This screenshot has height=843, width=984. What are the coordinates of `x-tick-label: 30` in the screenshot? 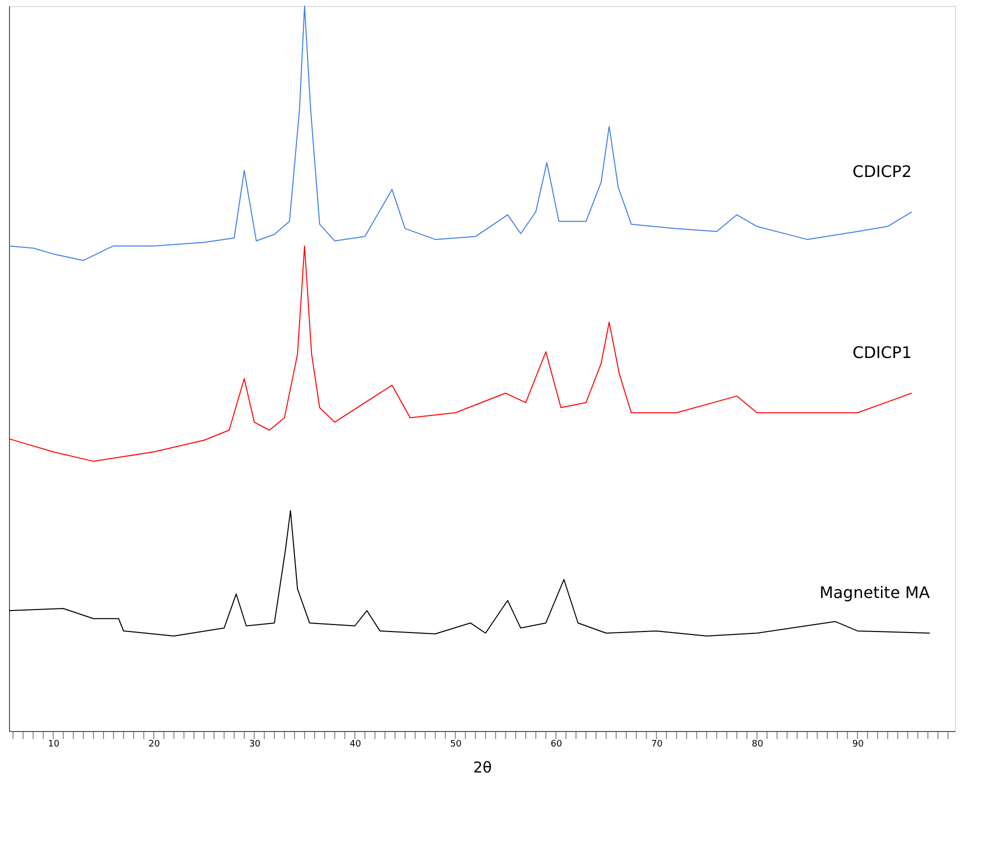 It's located at (255, 745).